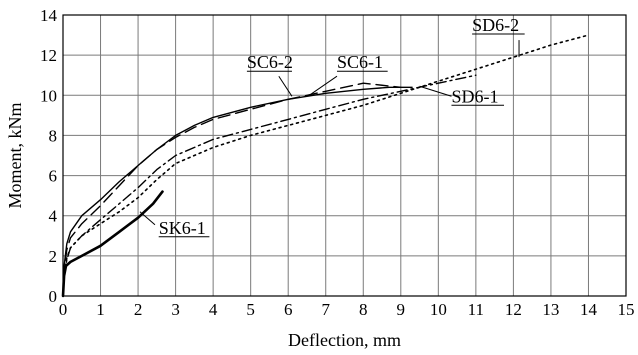 Image resolution: width=638 pixels, height=355 pixels. Describe the element at coordinates (626, 309) in the screenshot. I see `x-tick-label: 15` at that location.